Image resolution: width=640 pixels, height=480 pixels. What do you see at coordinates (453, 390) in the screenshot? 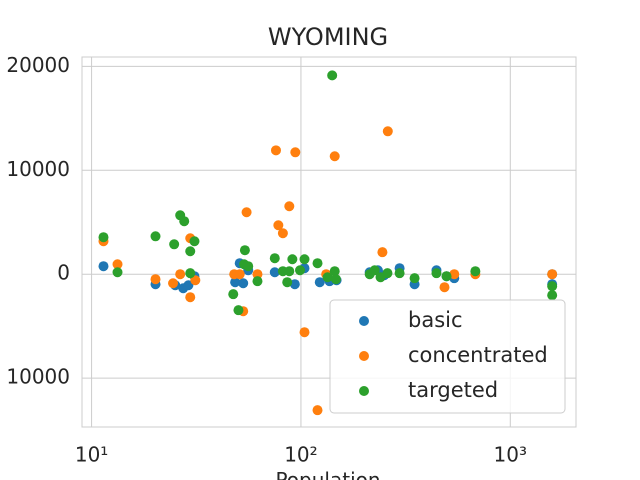
I see `legend-label: targeted` at bounding box center [453, 390].